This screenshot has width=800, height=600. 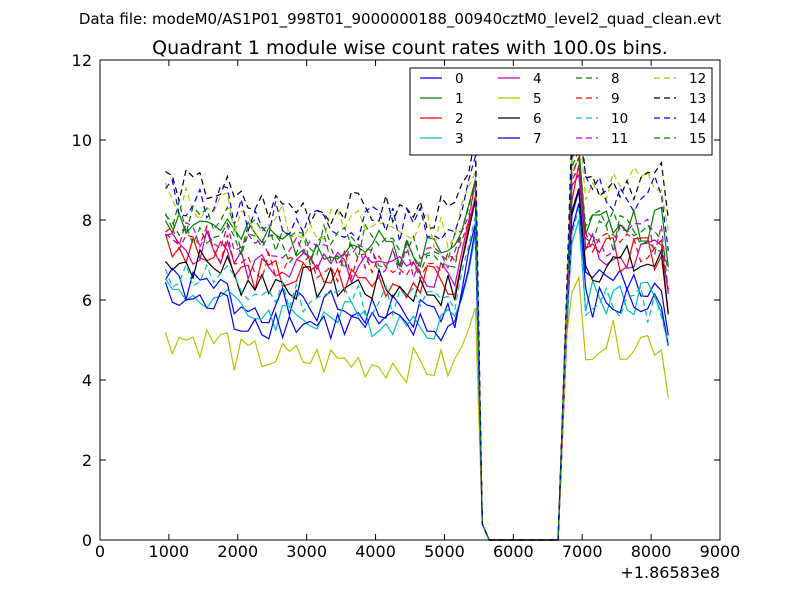 What do you see at coordinates (87, 540) in the screenshot?
I see `y-tick-label: 0` at bounding box center [87, 540].